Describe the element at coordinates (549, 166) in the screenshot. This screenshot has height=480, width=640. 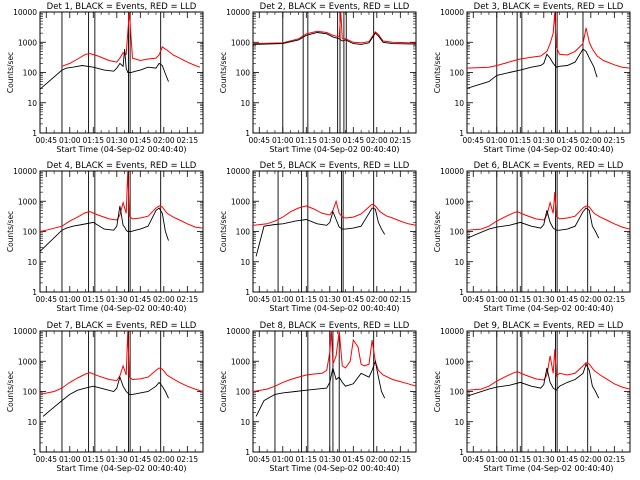
I see `panel-title: Det 6, BLACK = Events, RED = LLD` at that location.